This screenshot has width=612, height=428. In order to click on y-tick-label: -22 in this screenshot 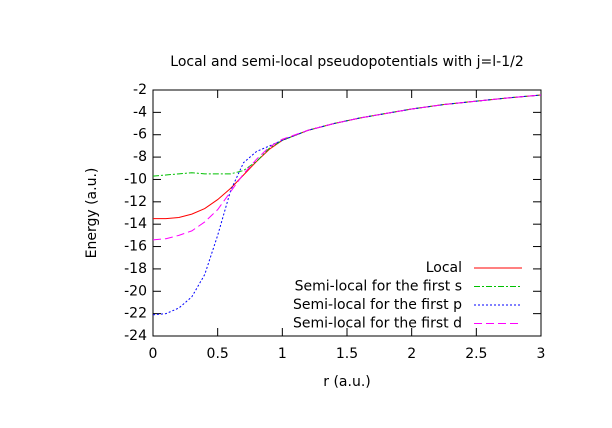, I will do `click(135, 314)`.